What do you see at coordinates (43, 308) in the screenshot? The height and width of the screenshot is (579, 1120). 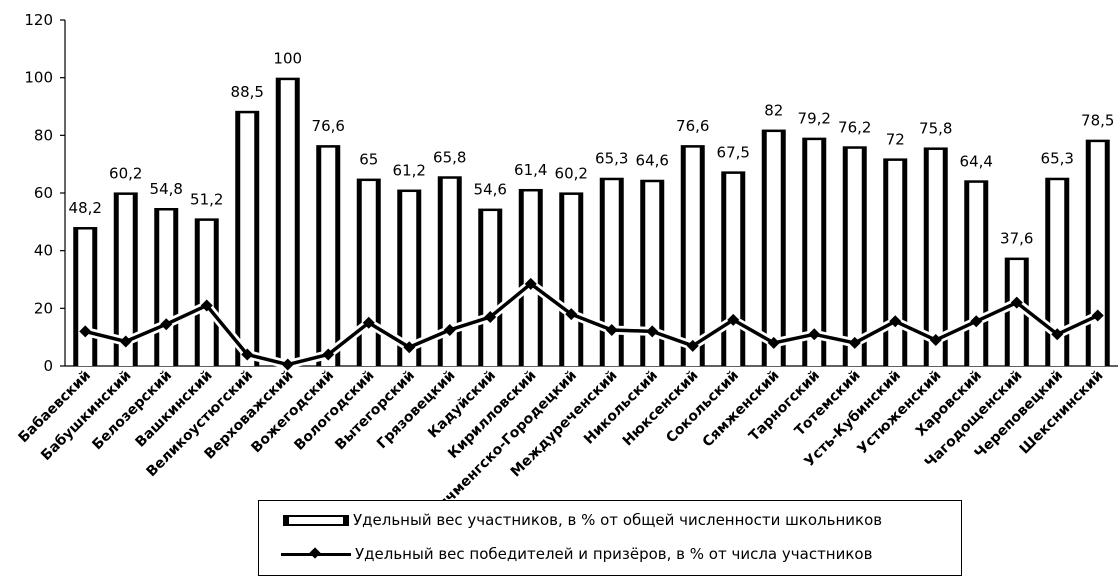 I see `y-tick-label: 20` at bounding box center [43, 308].